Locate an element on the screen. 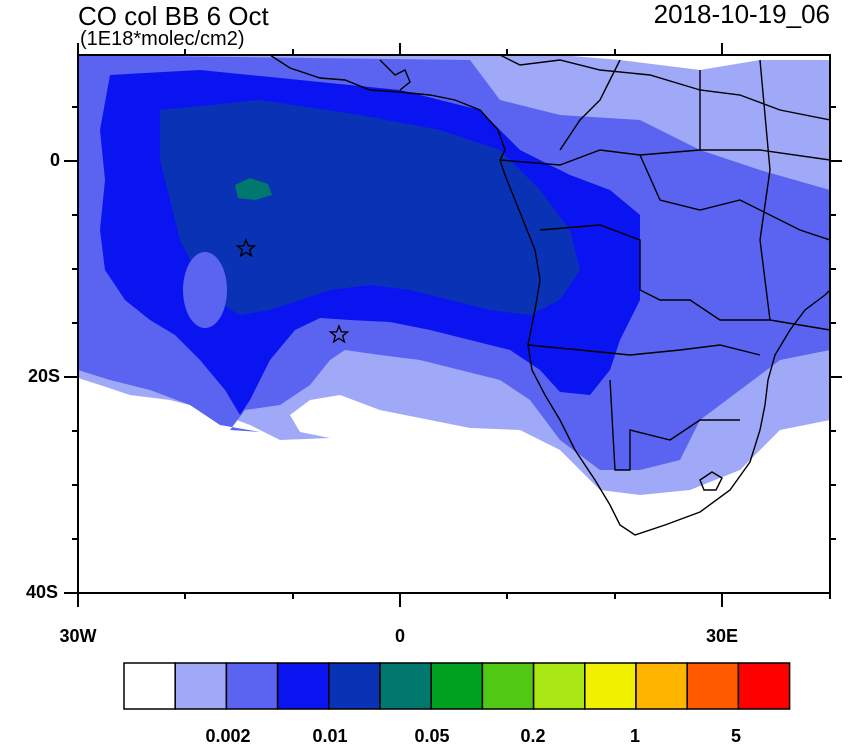 Image resolution: width=850 pixels, height=747 pixels. colorbar-label-4: 0.2 is located at coordinates (533, 736).